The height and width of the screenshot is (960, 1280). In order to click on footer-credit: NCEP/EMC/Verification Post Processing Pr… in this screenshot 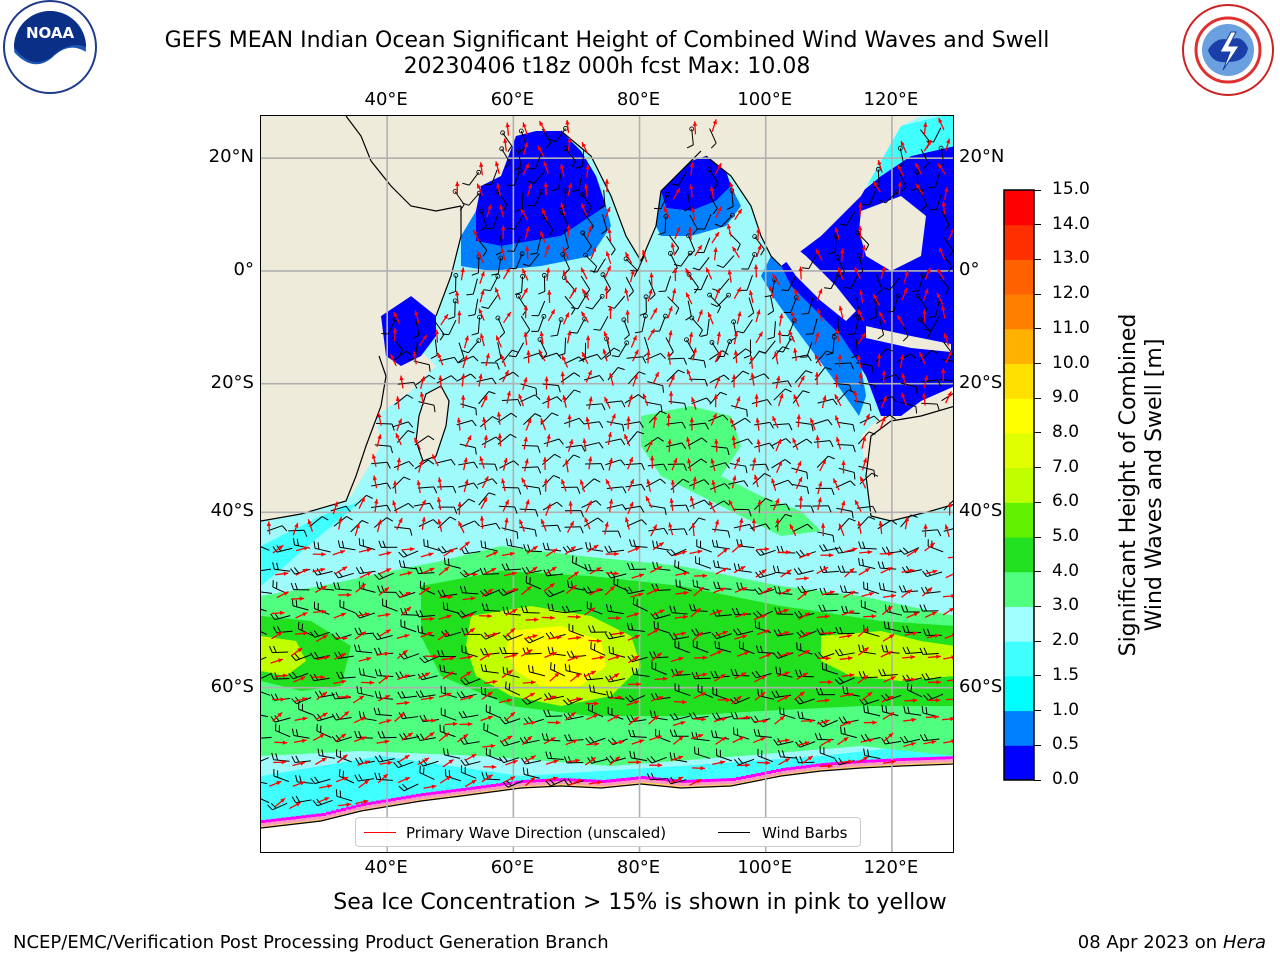, I will do `click(311, 942)`.